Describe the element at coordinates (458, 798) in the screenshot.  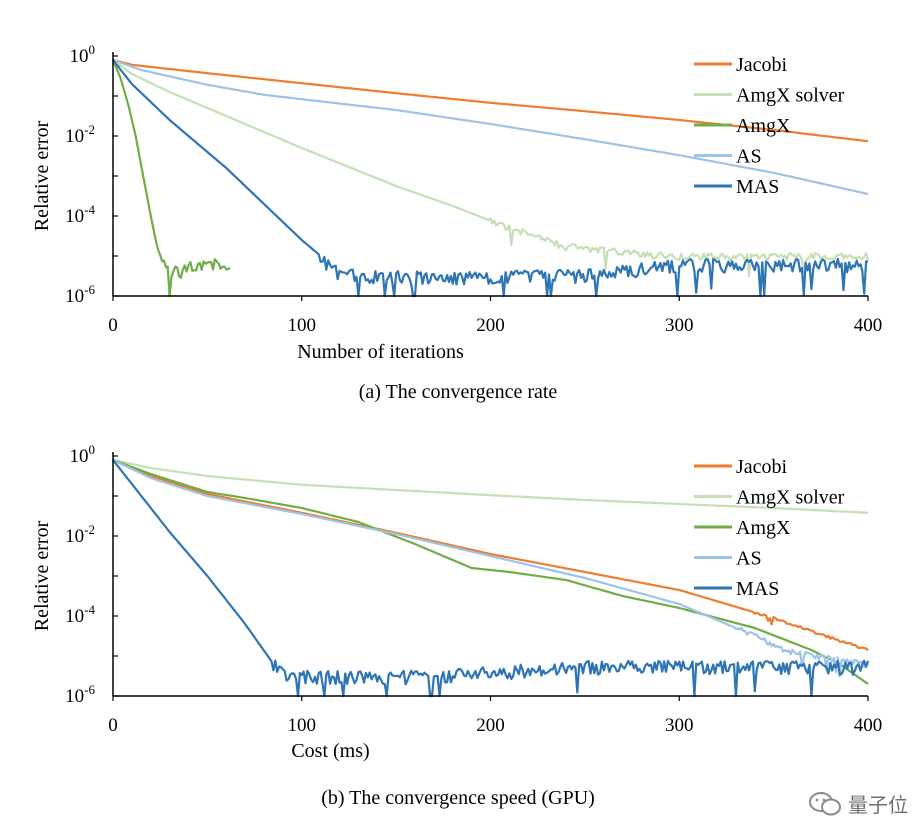
I see `figure-caption: (b) The convergence speed (GPU)` at that location.